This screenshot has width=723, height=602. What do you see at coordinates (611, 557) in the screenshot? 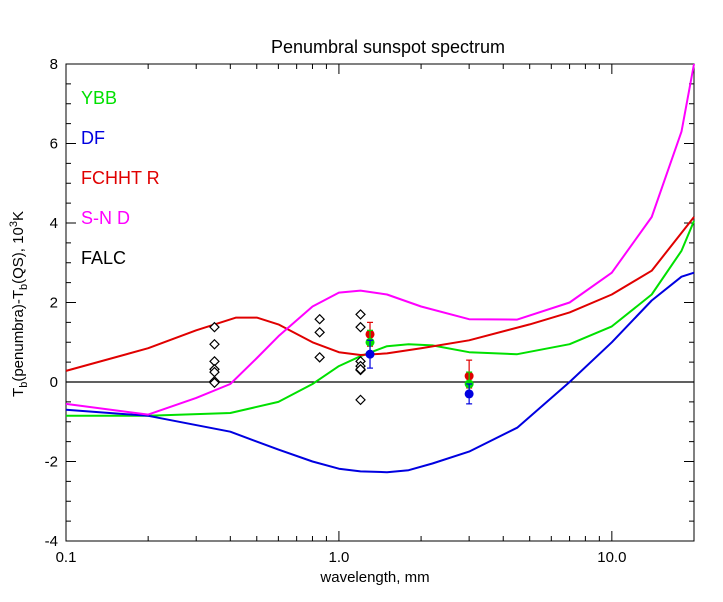
I see `x-tick-label: 10.0` at bounding box center [611, 557].